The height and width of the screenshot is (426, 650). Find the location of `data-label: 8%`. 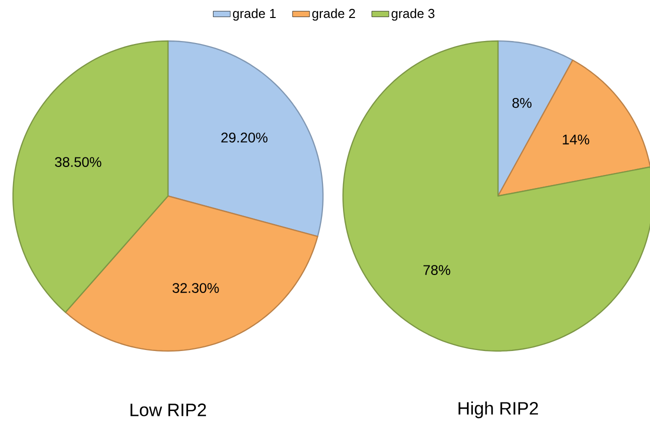

data-label: 8% is located at coordinates (522, 103).